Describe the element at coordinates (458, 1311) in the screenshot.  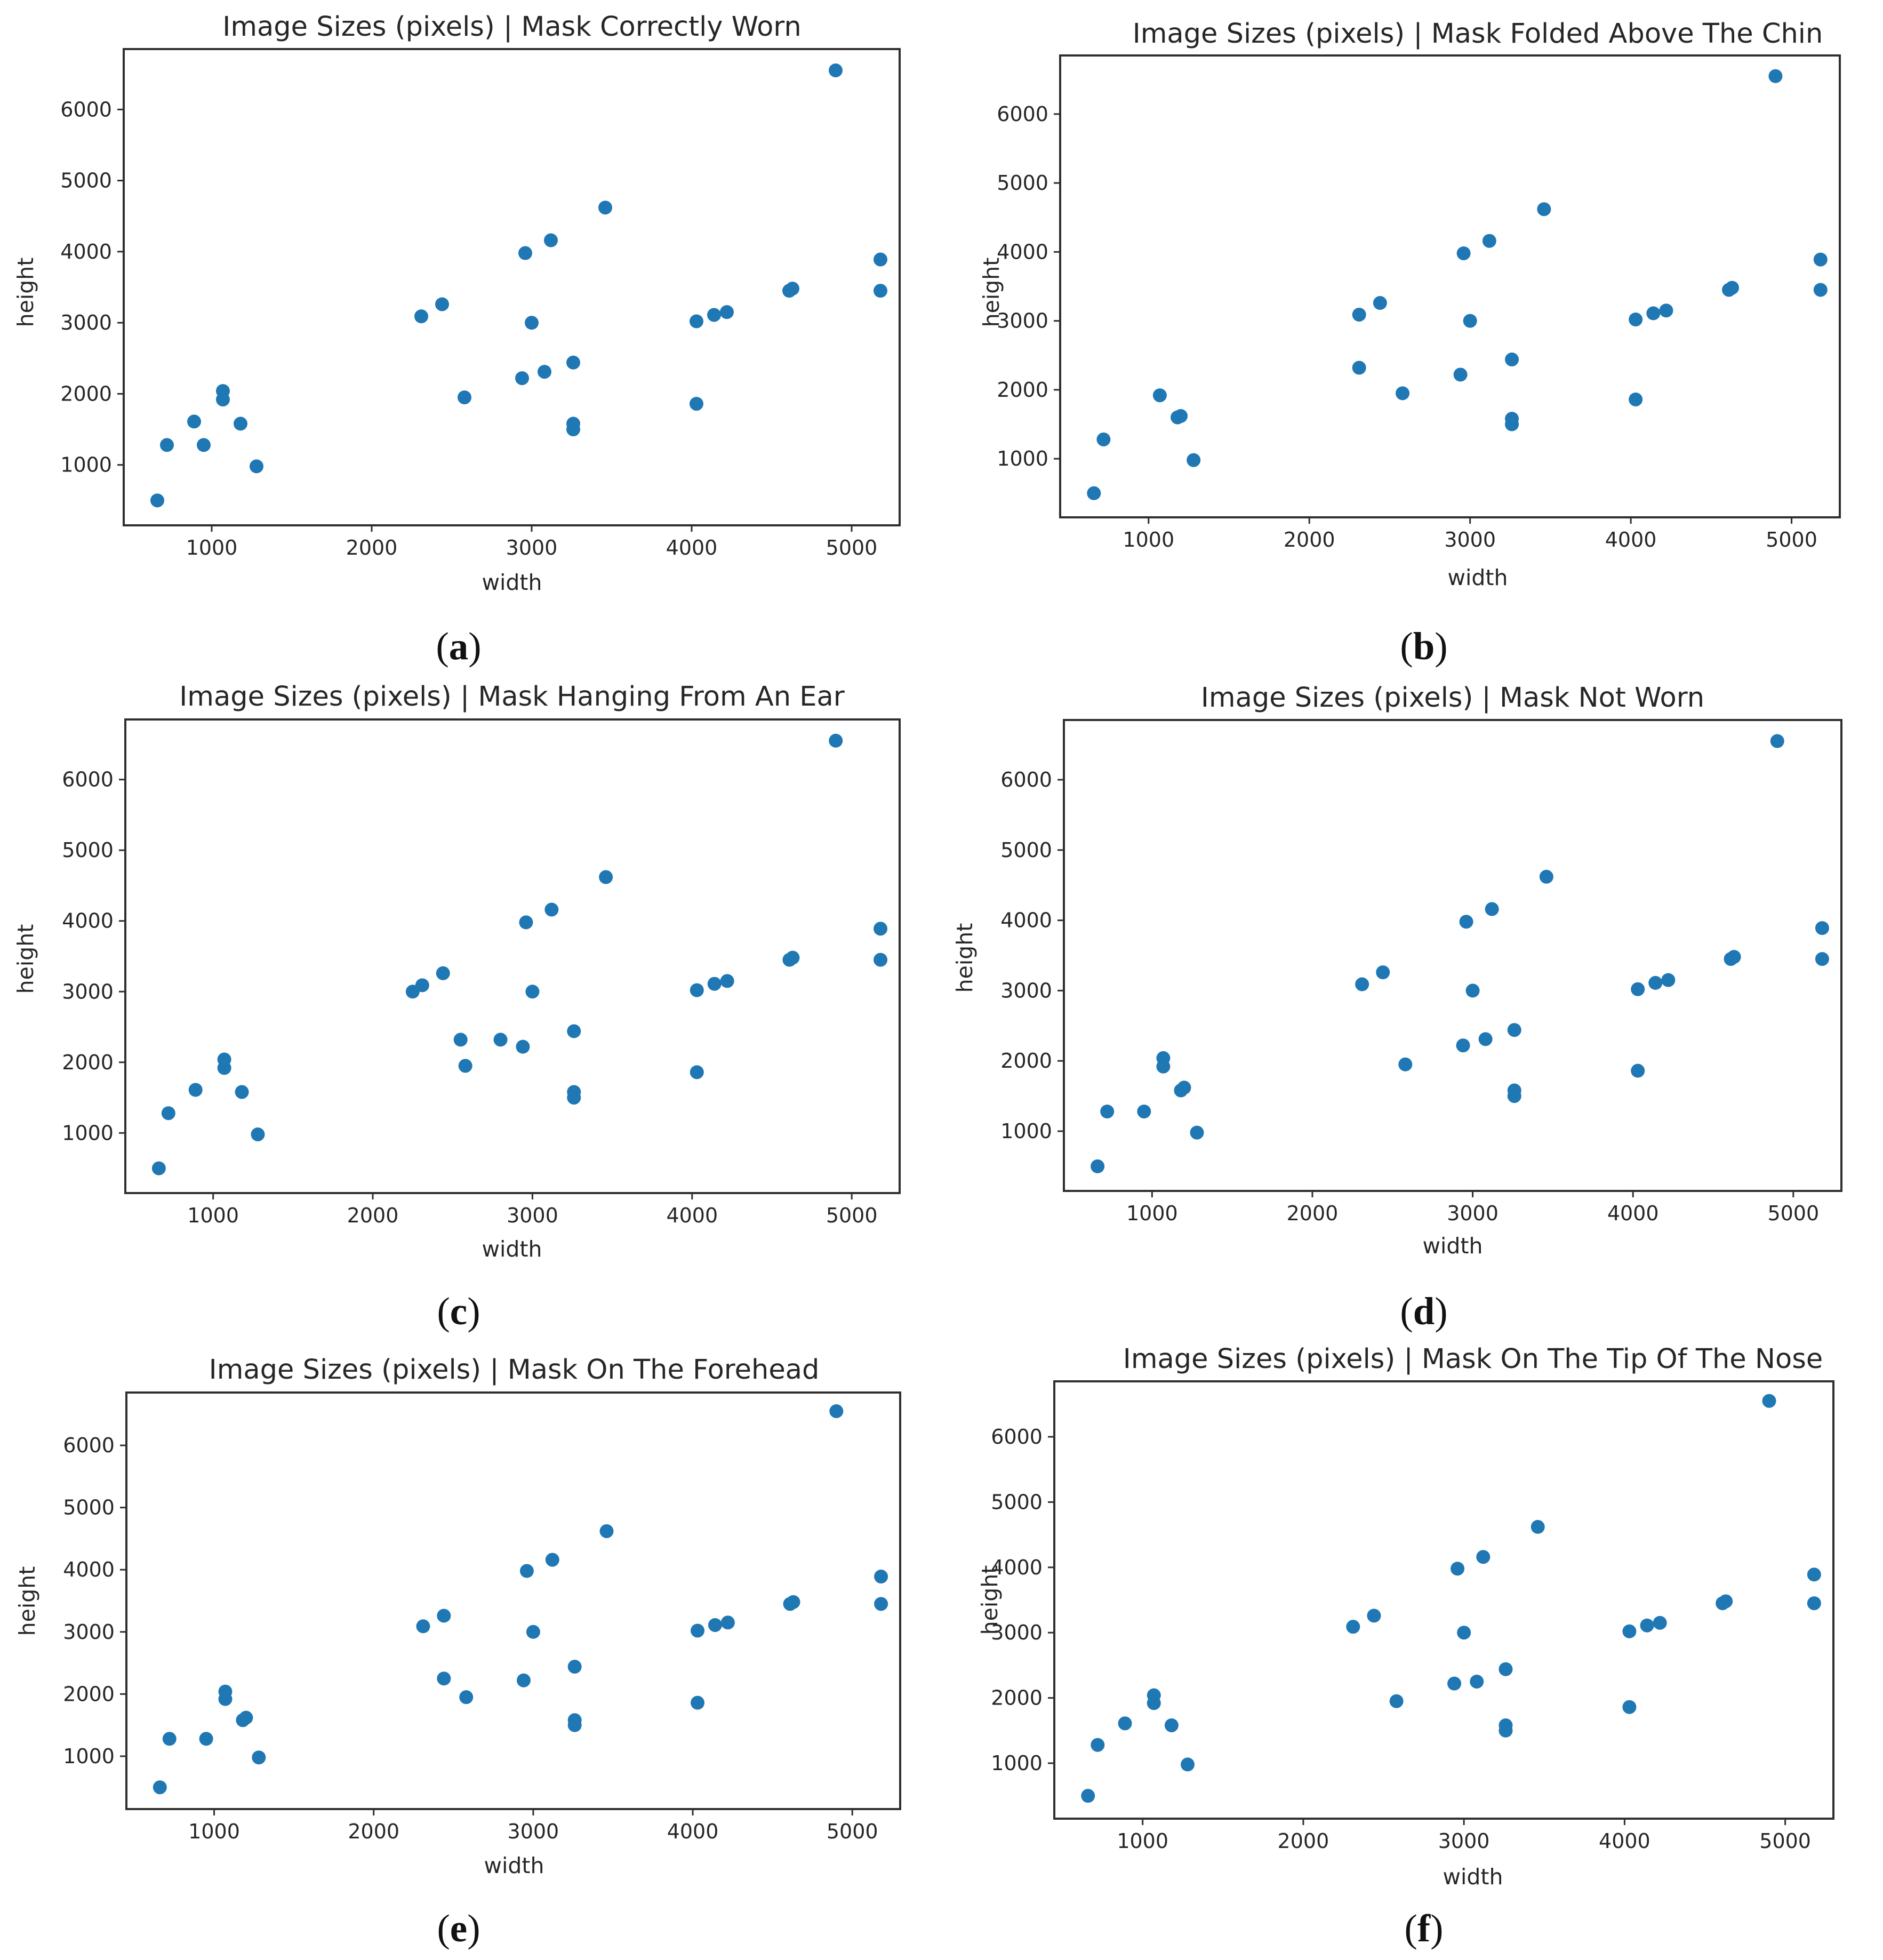
I see `panel-caption: (c)` at that location.